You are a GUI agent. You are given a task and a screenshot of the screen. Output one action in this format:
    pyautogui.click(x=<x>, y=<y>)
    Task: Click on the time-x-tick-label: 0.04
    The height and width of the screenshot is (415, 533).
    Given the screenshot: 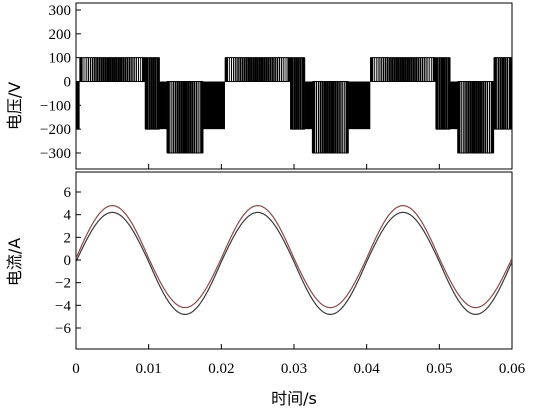 What is the action you would take?
    pyautogui.click(x=367, y=369)
    